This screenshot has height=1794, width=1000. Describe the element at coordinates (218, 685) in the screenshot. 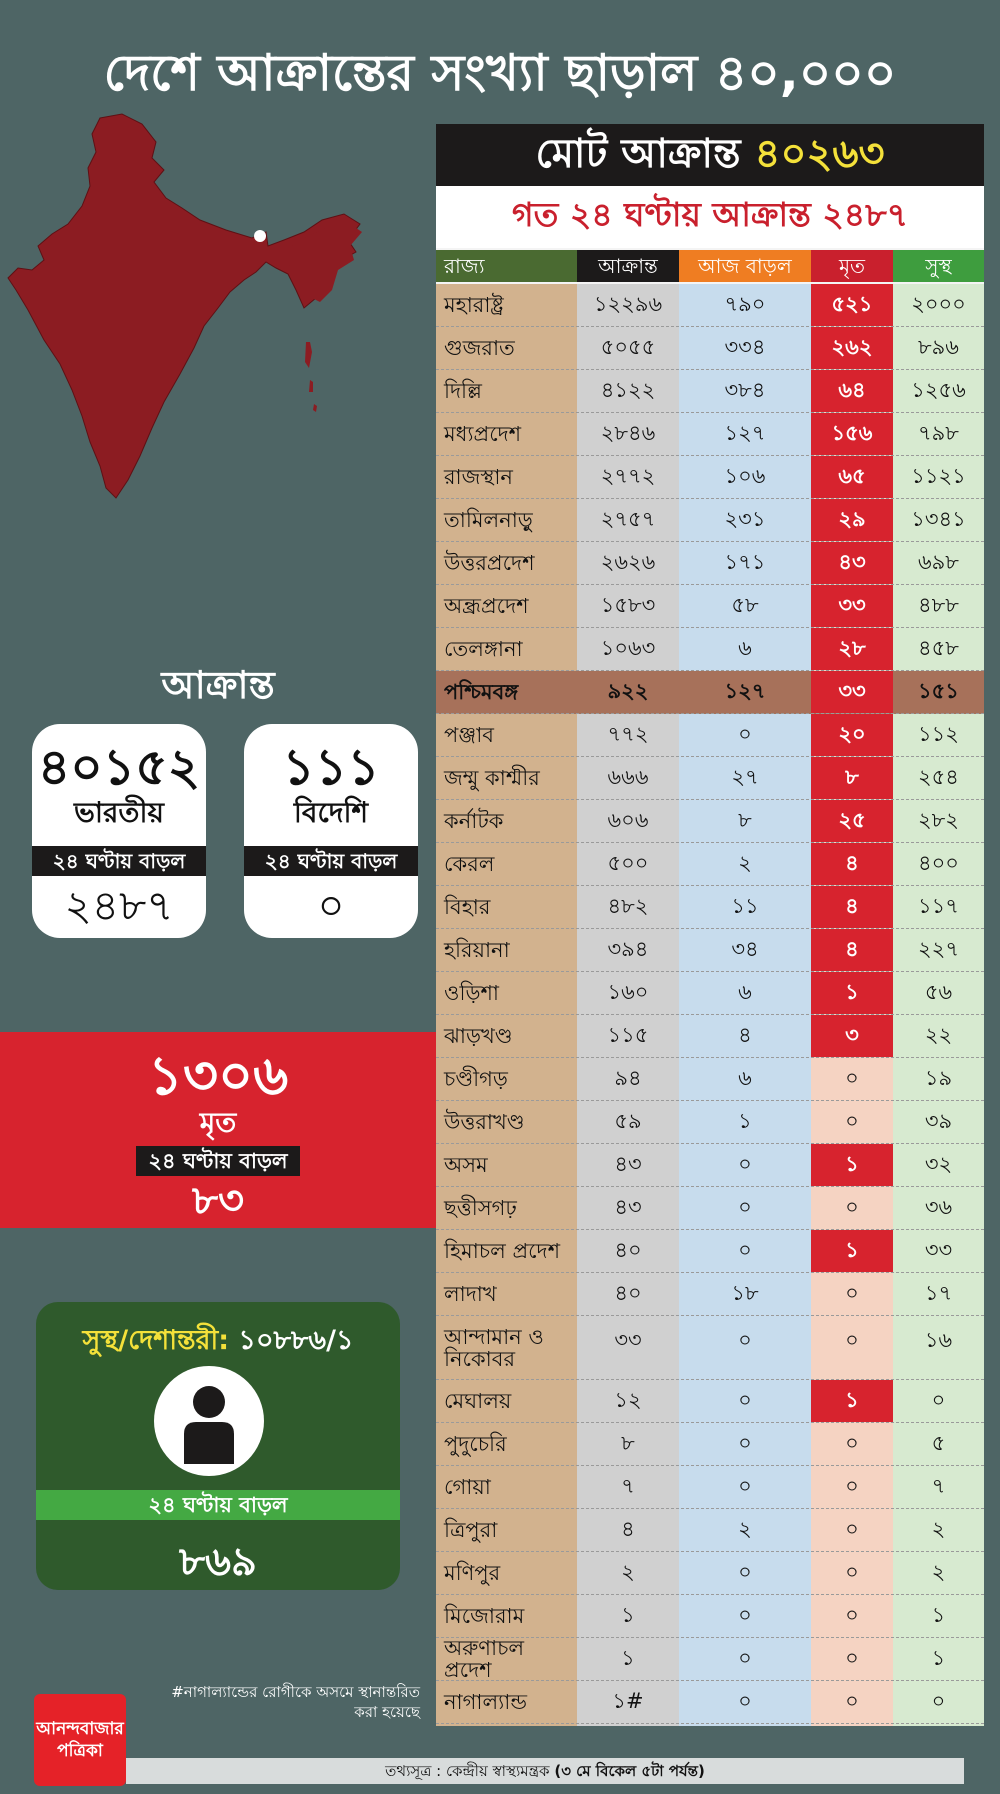

I see `infected-label: আক্রান্ত` at that location.